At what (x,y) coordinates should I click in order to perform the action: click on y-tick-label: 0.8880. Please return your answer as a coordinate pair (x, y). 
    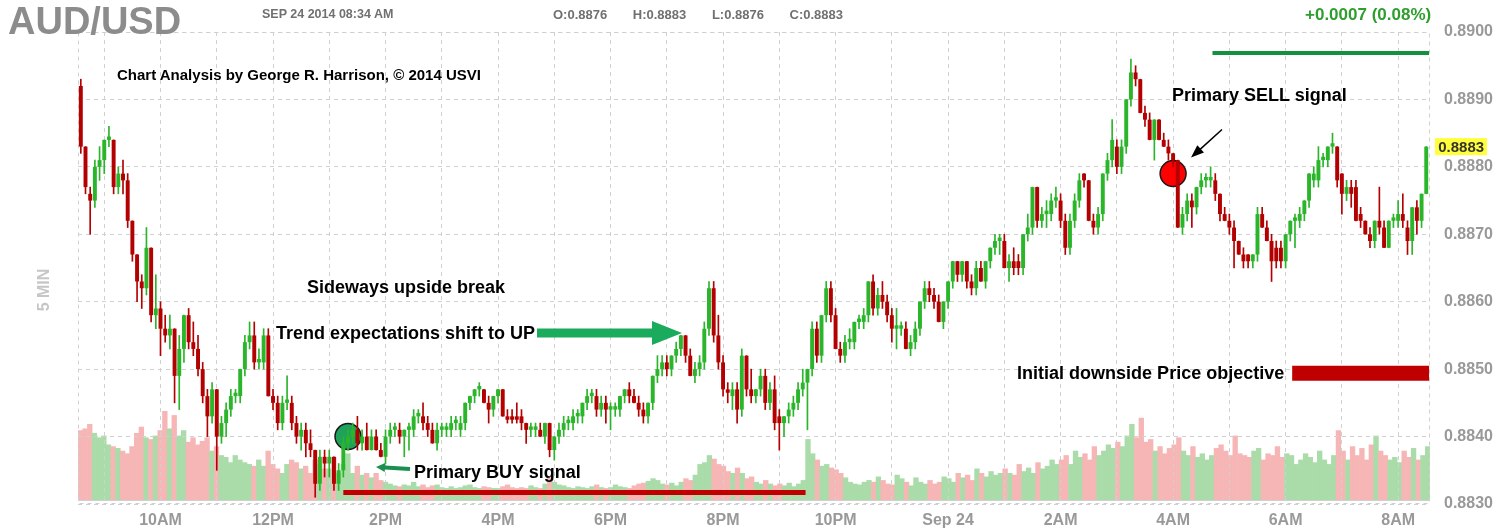
    Looking at the image, I should click on (1469, 166).